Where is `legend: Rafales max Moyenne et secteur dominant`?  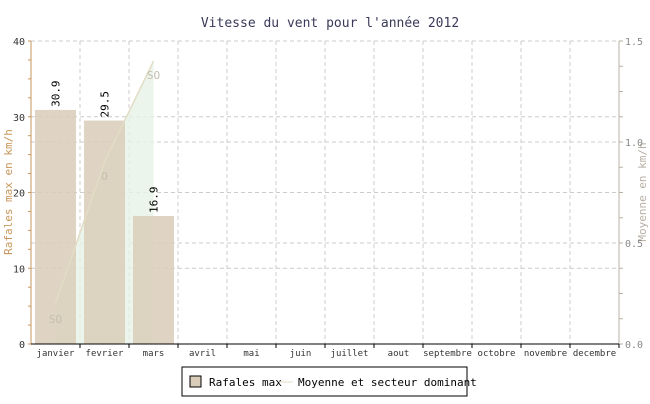 legend: Rafales max Moyenne et secteur dominant is located at coordinates (329, 381).